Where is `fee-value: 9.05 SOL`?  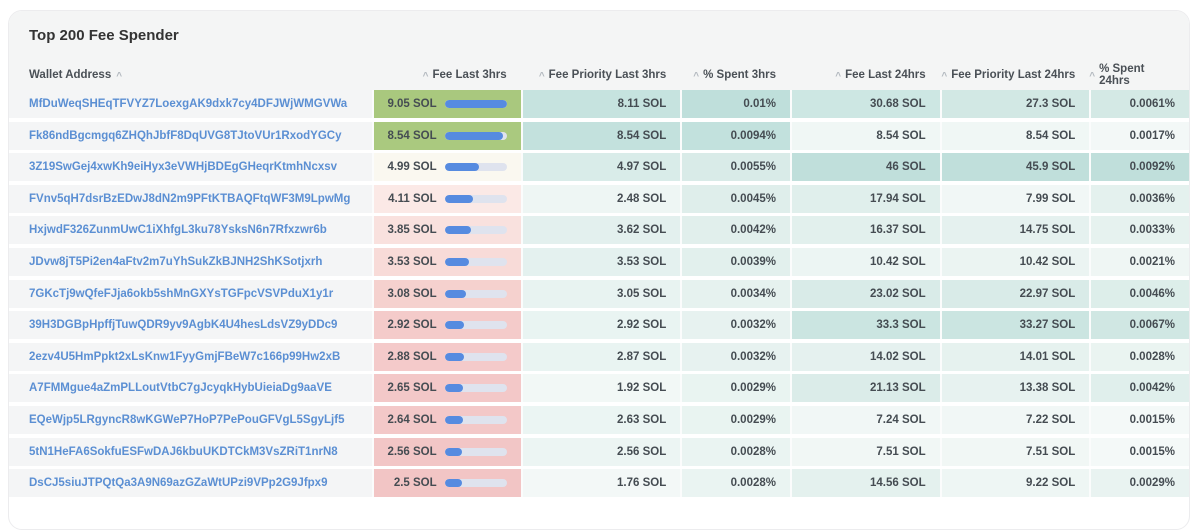
fee-value: 9.05 SOL is located at coordinates (412, 104).